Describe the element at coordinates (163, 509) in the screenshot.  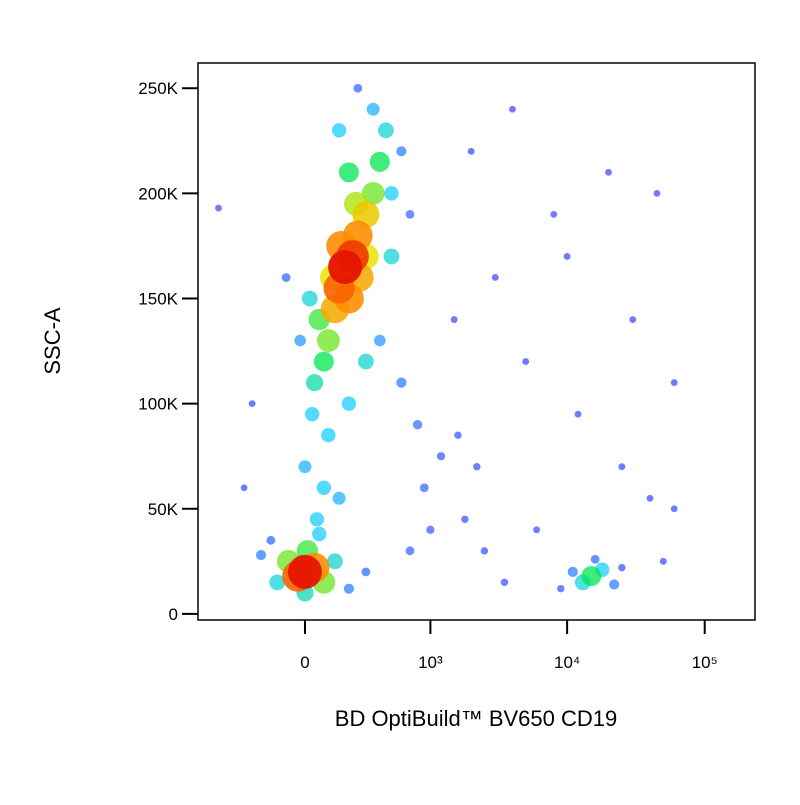
I see `y-tick-label: 50K` at that location.